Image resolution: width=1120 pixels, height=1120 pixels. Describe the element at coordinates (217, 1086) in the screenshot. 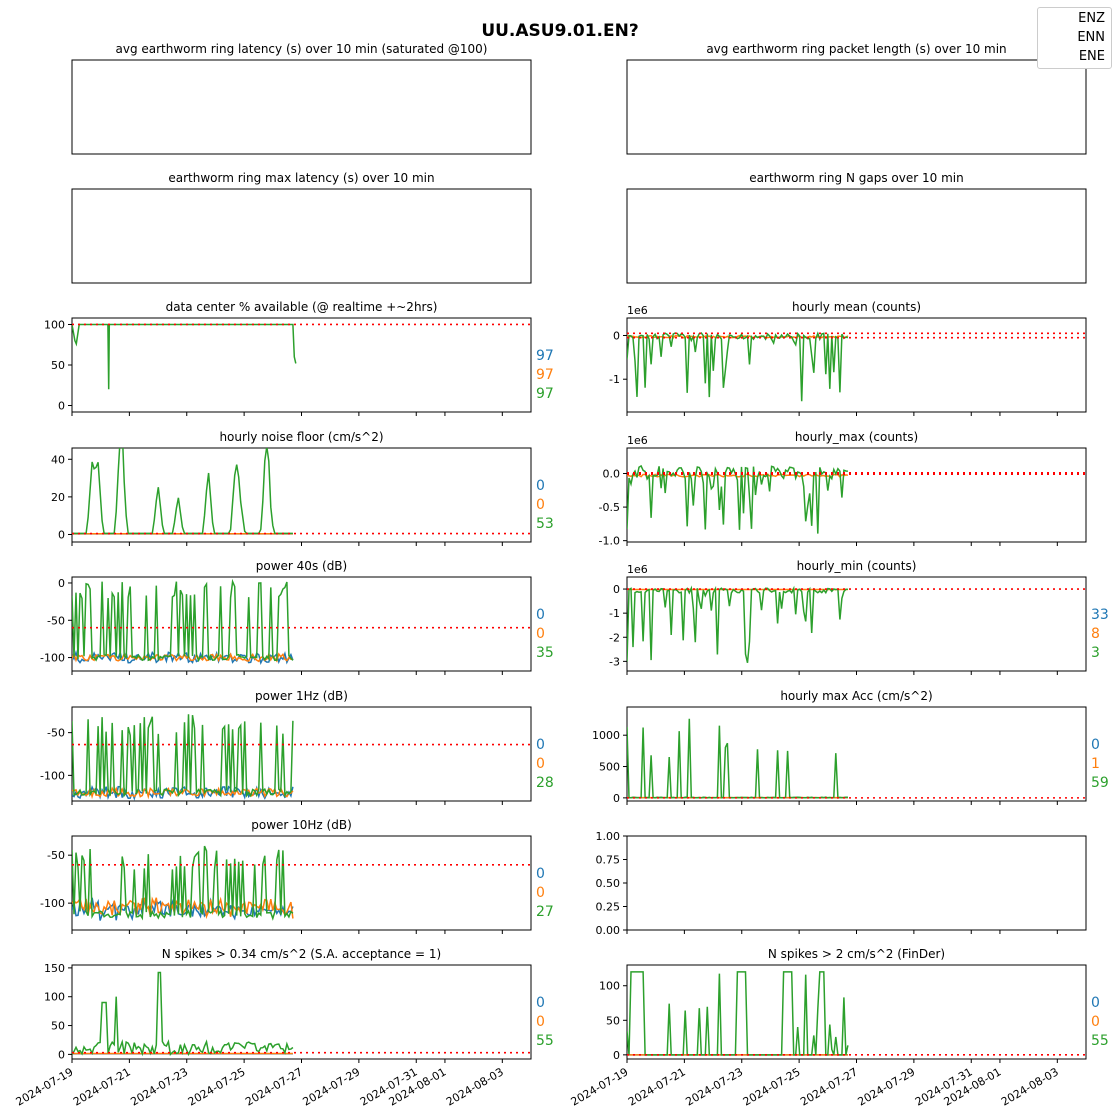

I see `date-tick-label: 2024-07-25` at that location.